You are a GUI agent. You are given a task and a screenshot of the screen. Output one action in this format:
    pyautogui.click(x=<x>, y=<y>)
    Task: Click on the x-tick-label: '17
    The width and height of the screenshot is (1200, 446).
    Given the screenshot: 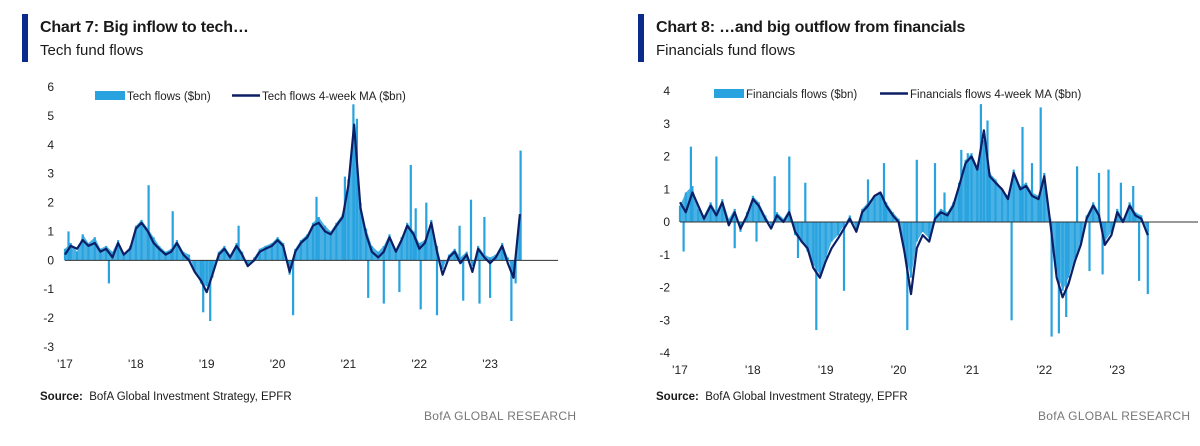 What is the action you would take?
    pyautogui.click(x=680, y=370)
    